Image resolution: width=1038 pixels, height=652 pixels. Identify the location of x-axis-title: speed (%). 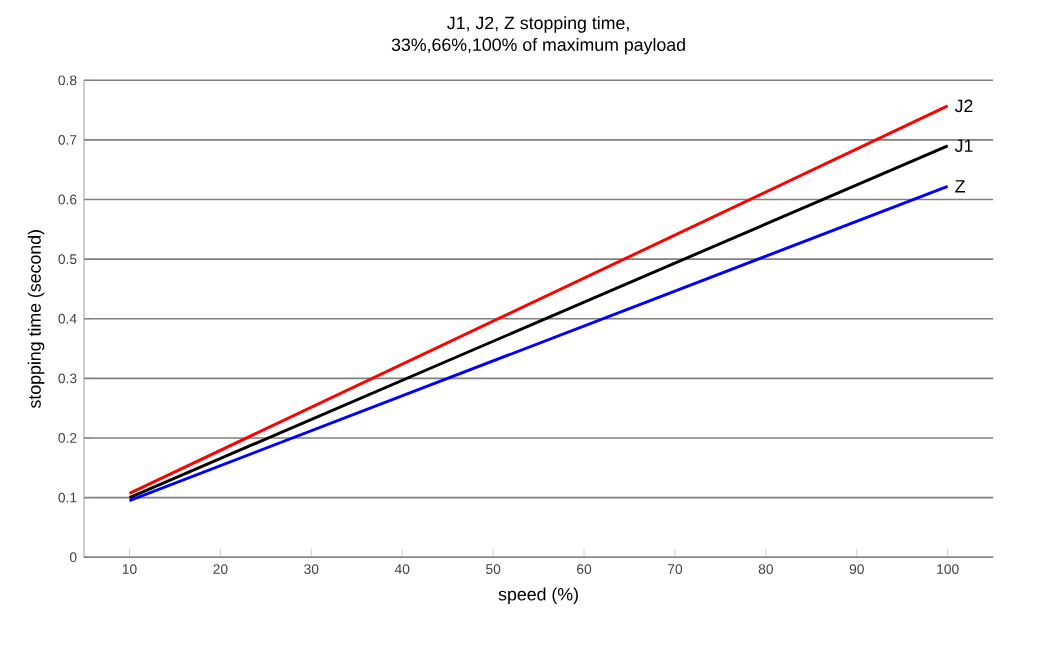
(538, 595).